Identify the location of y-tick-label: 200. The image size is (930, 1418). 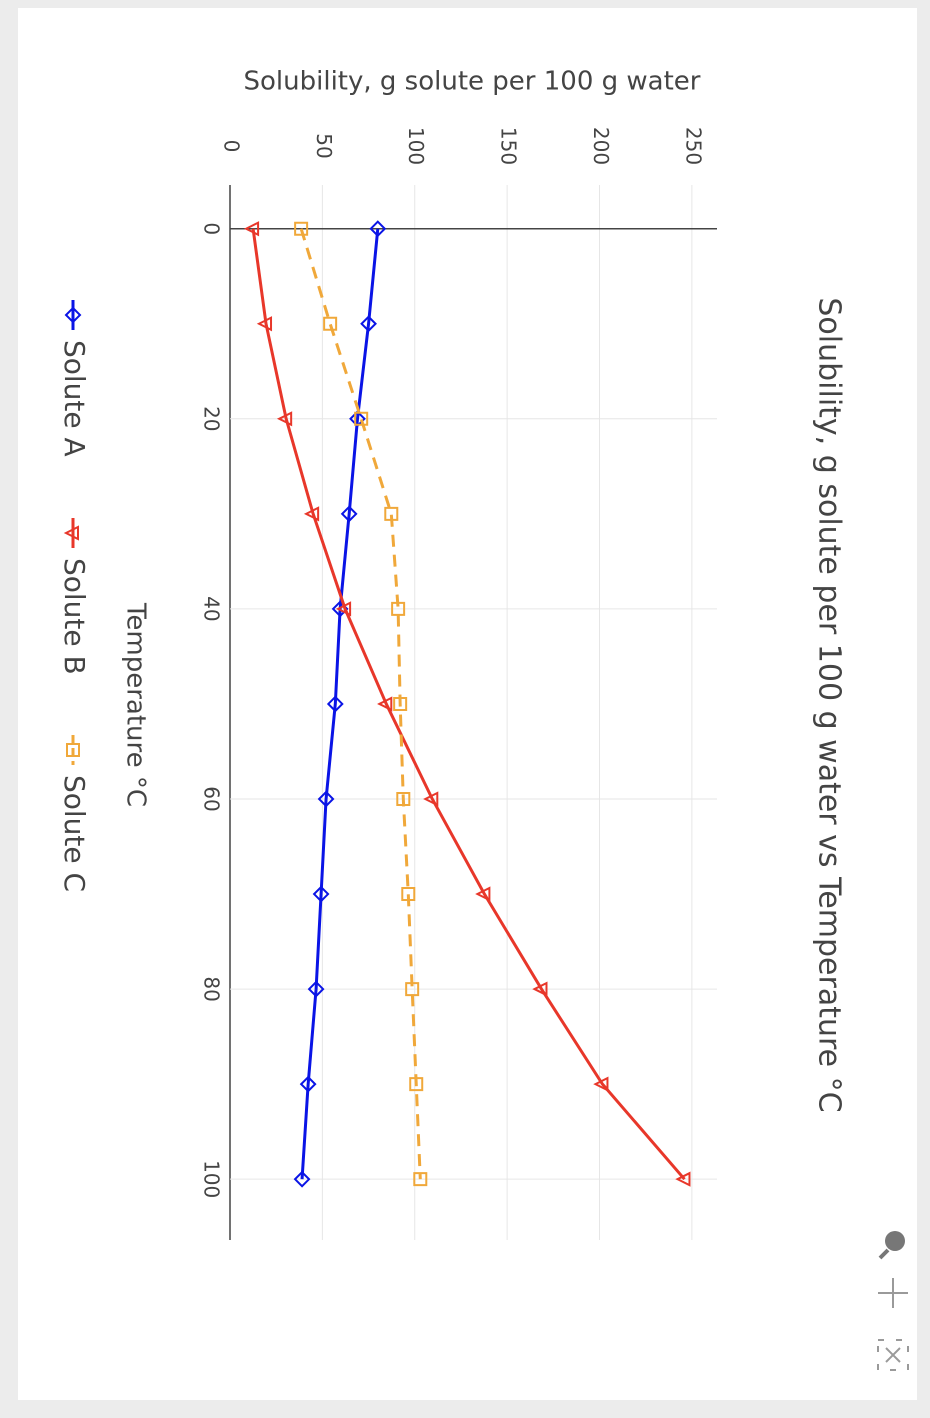
(601, 146).